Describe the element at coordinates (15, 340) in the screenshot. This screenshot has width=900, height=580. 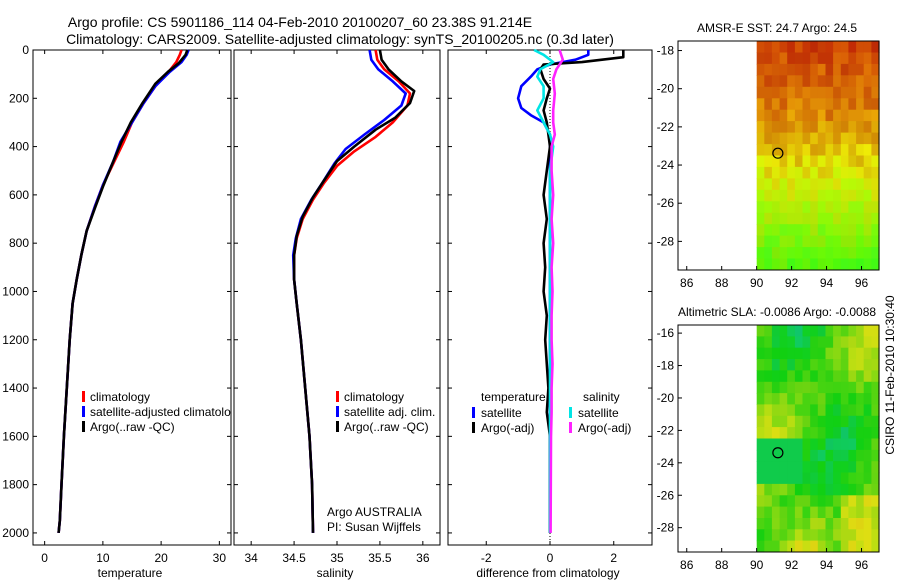
I see `y-tick-label: 1200` at that location.